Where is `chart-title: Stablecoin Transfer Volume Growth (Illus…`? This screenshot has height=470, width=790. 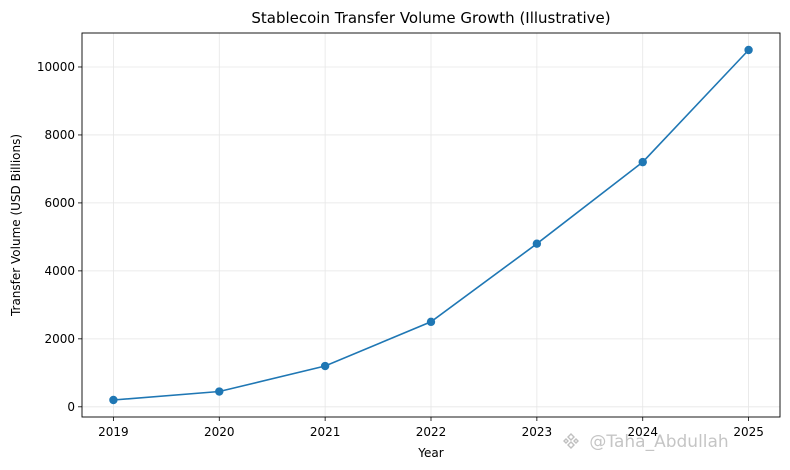 chart-title: Stablecoin Transfer Volume Growth (Illus… is located at coordinates (430, 18).